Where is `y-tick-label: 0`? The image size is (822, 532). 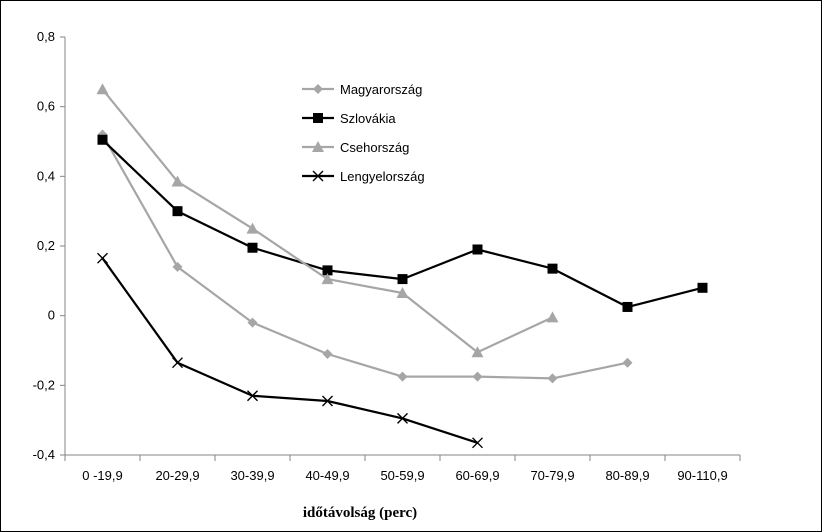 y-tick-label: 0 is located at coordinates (51, 315).